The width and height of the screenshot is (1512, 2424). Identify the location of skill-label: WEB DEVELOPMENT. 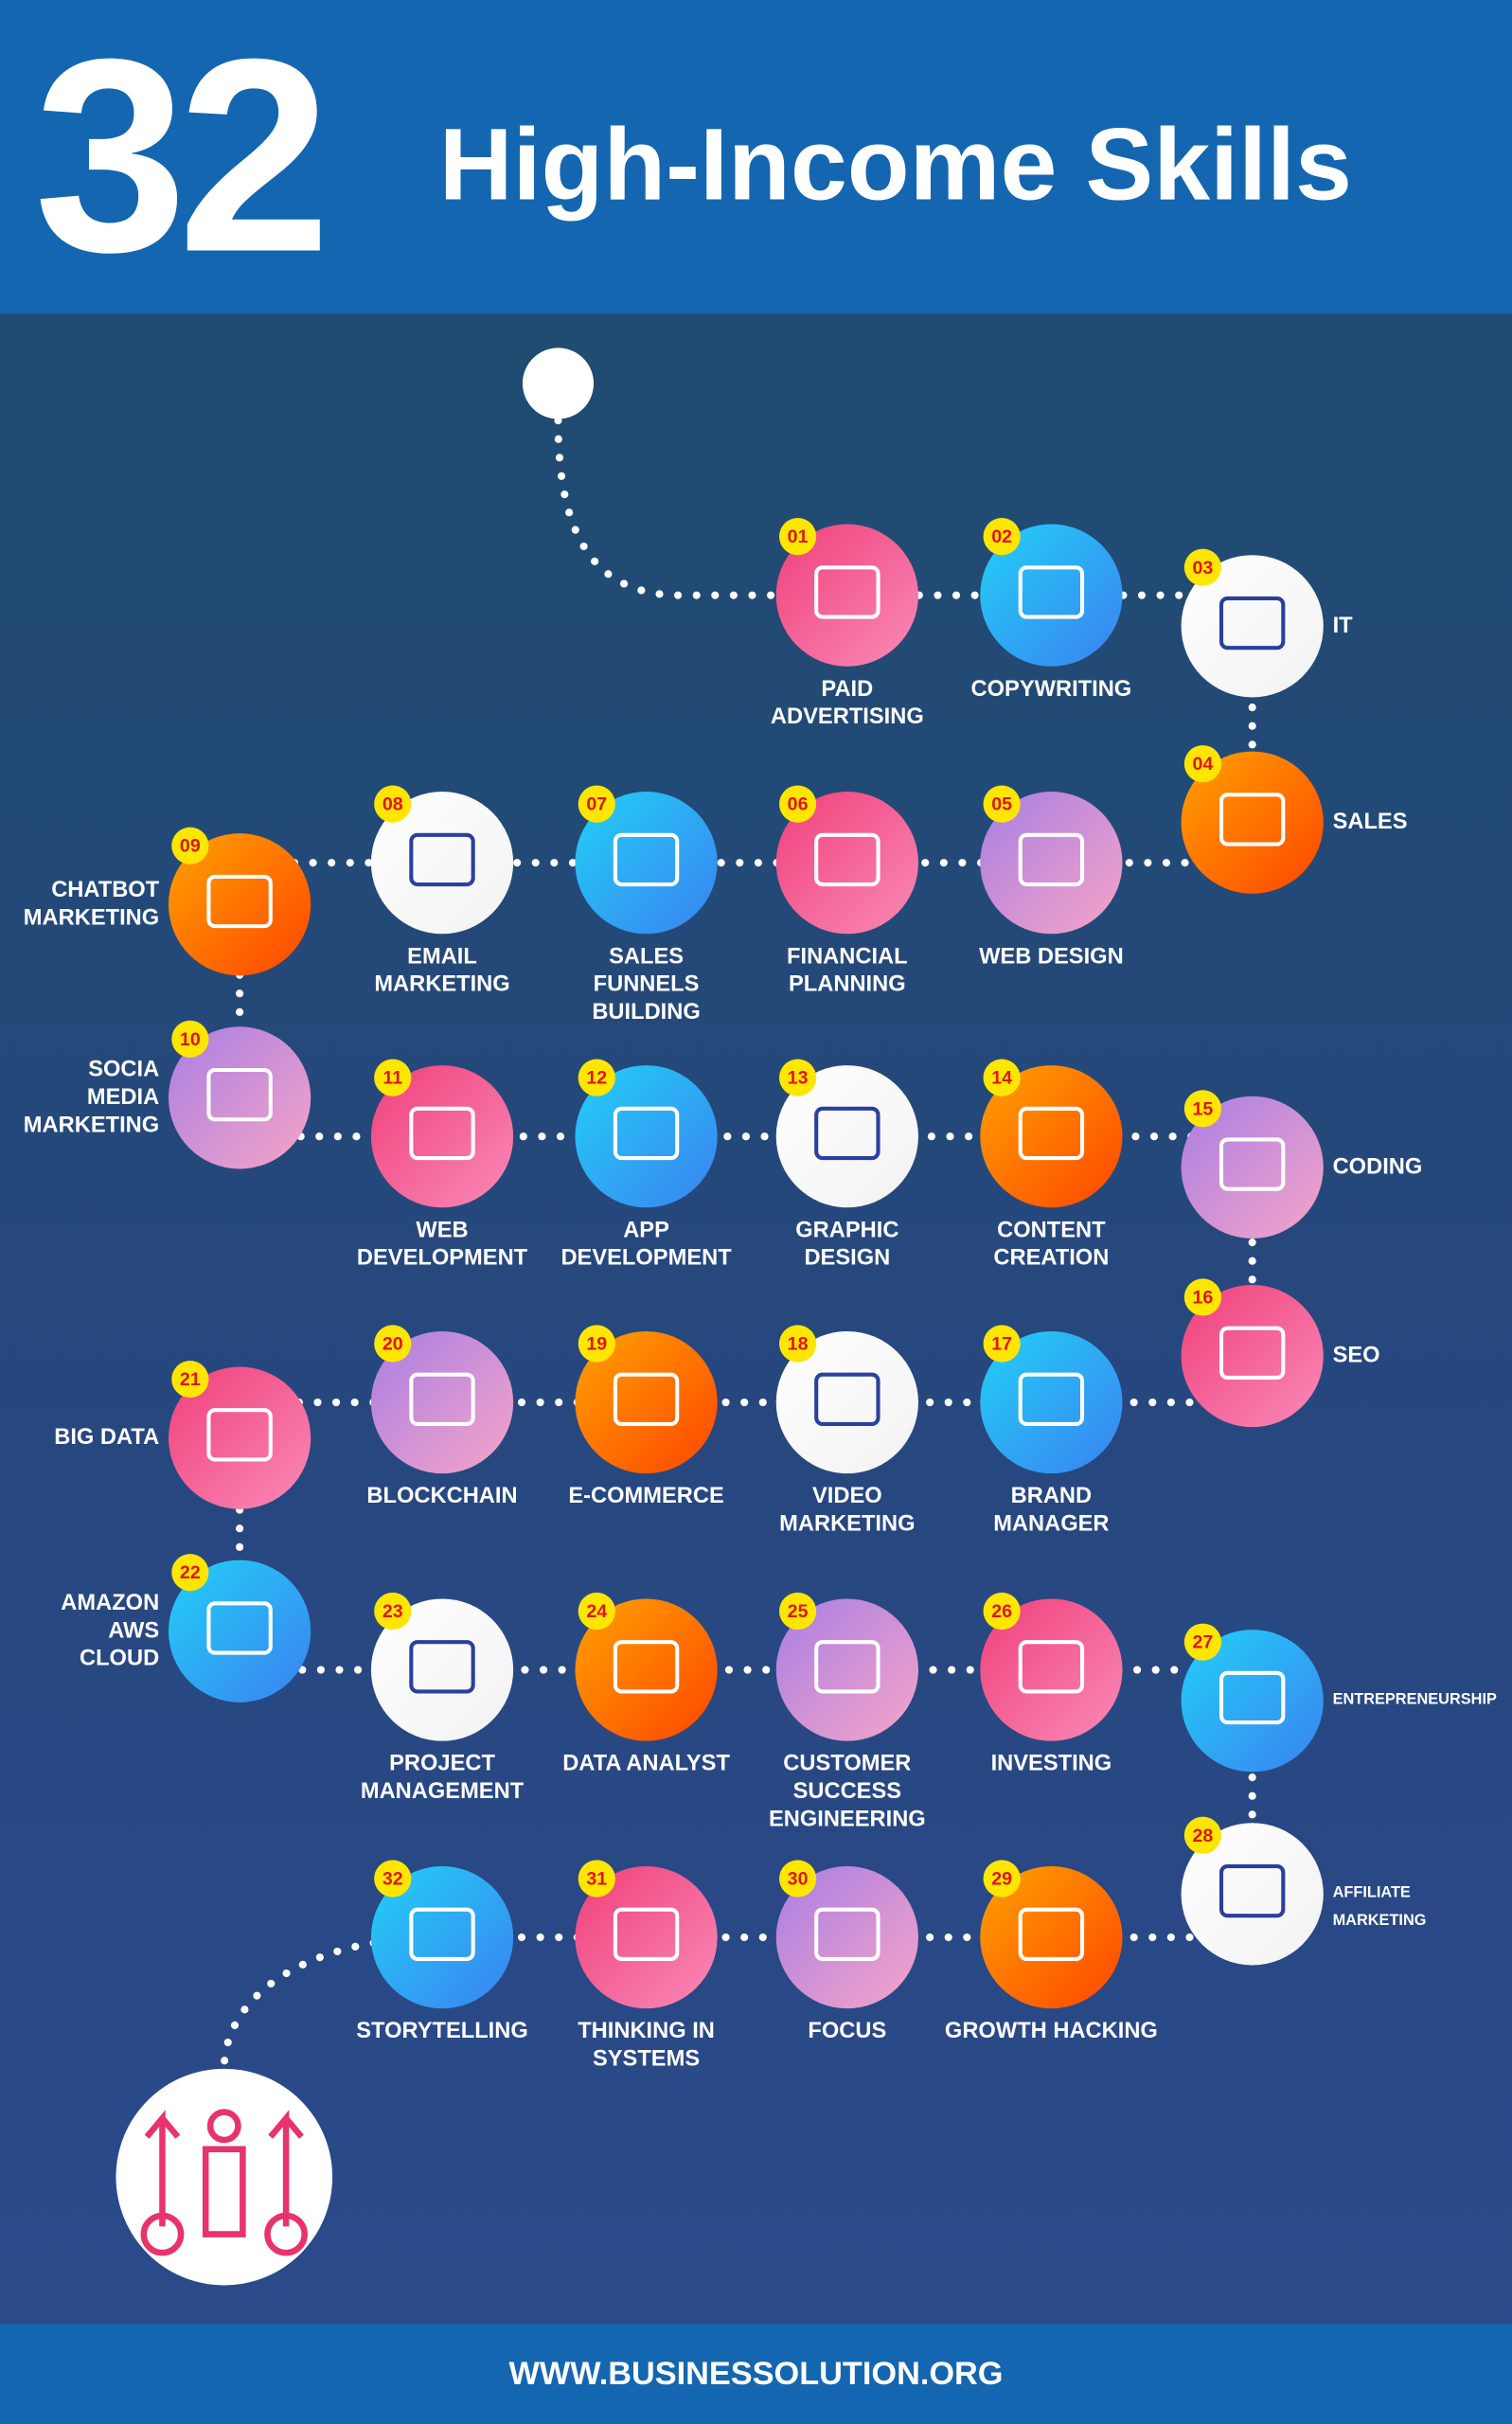
(442, 1245).